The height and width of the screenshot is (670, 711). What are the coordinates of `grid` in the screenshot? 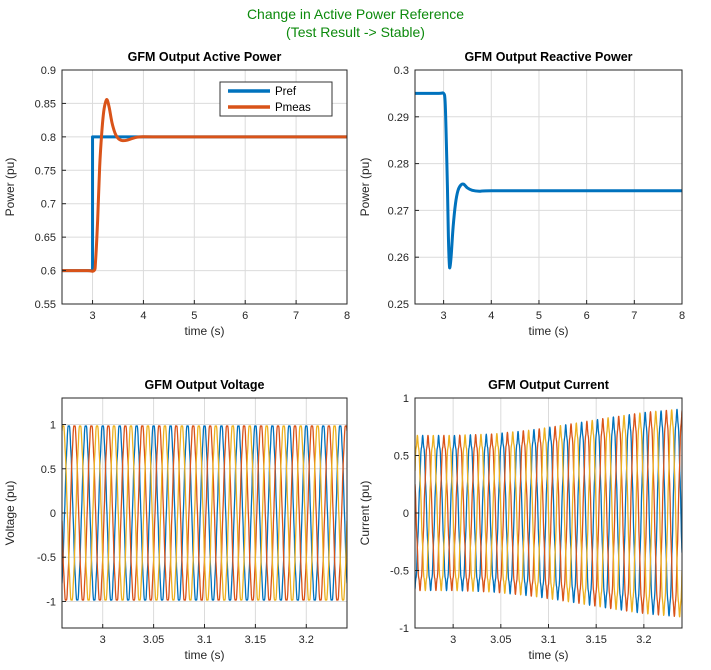 It's located at (549, 187).